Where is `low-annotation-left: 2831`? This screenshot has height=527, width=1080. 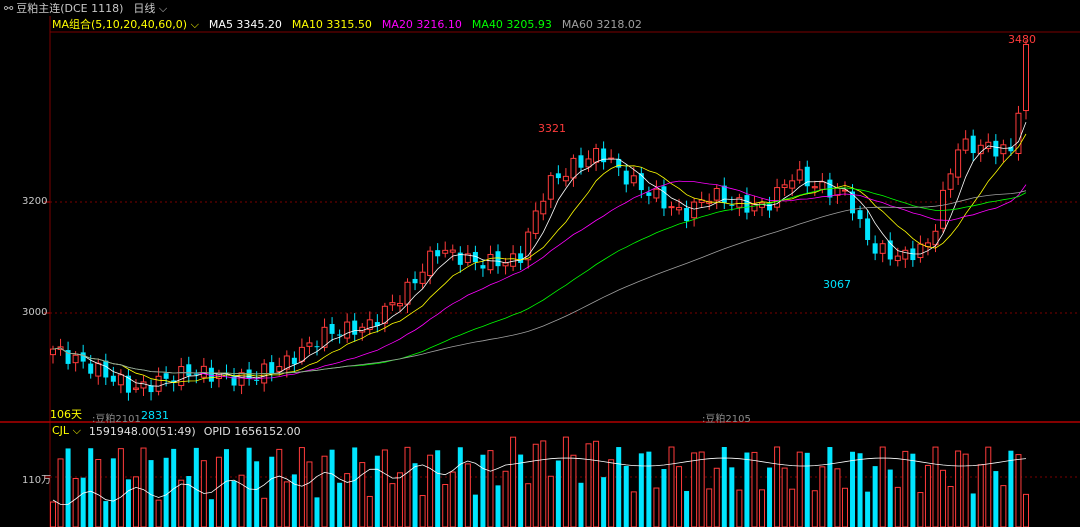 low-annotation-left: 2831 is located at coordinates (155, 415).